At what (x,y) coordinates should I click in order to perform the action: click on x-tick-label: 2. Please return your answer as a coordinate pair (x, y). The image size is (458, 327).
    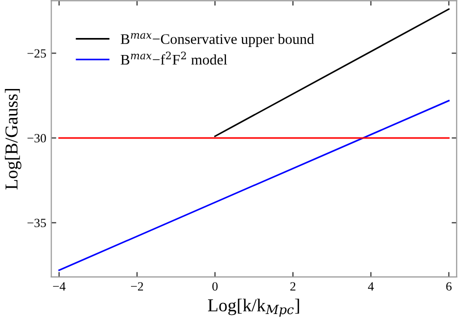
    Looking at the image, I should click on (293, 286).